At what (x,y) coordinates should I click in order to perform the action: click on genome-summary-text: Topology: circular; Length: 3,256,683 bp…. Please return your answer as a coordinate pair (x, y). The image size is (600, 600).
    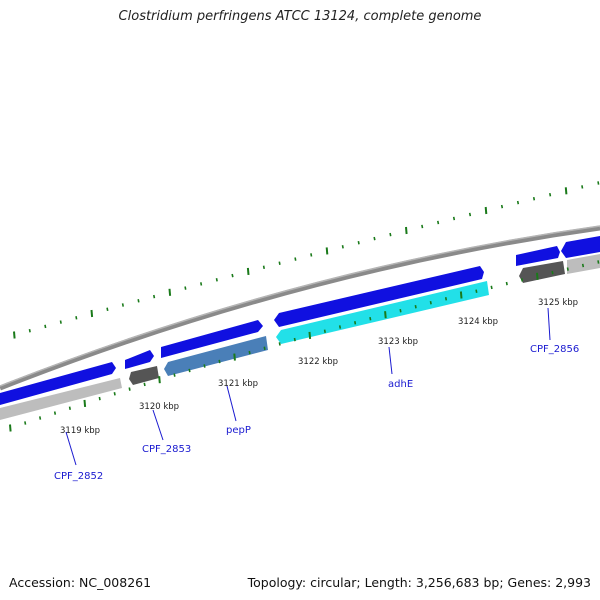
    Looking at the image, I should click on (419, 582).